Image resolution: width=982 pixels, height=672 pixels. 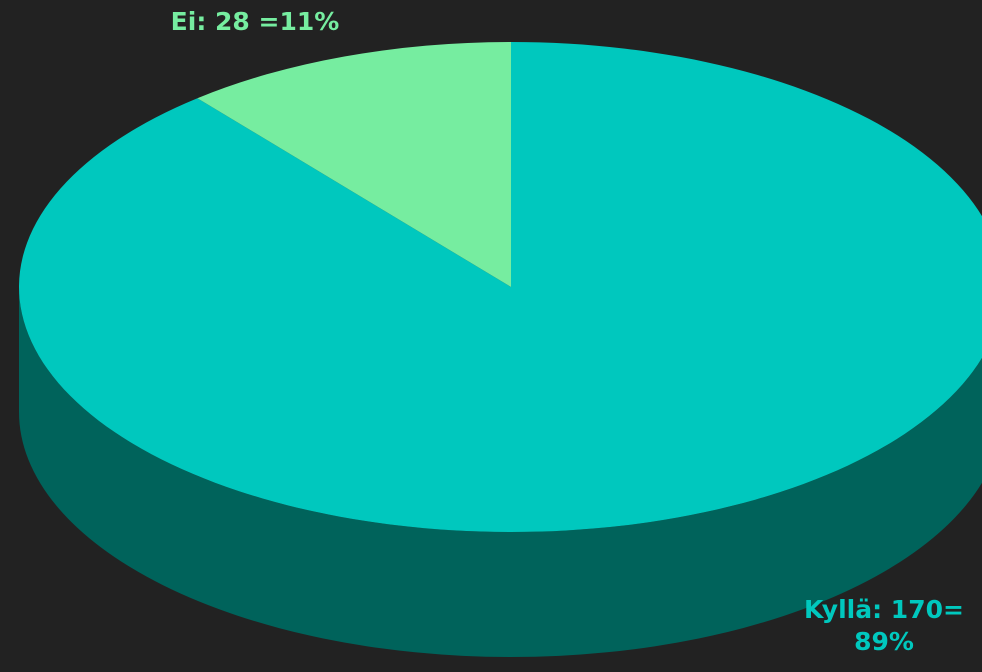 What do you see at coordinates (884, 625) in the screenshot?
I see `data-label: Kyllä: 170= 89%` at bounding box center [884, 625].